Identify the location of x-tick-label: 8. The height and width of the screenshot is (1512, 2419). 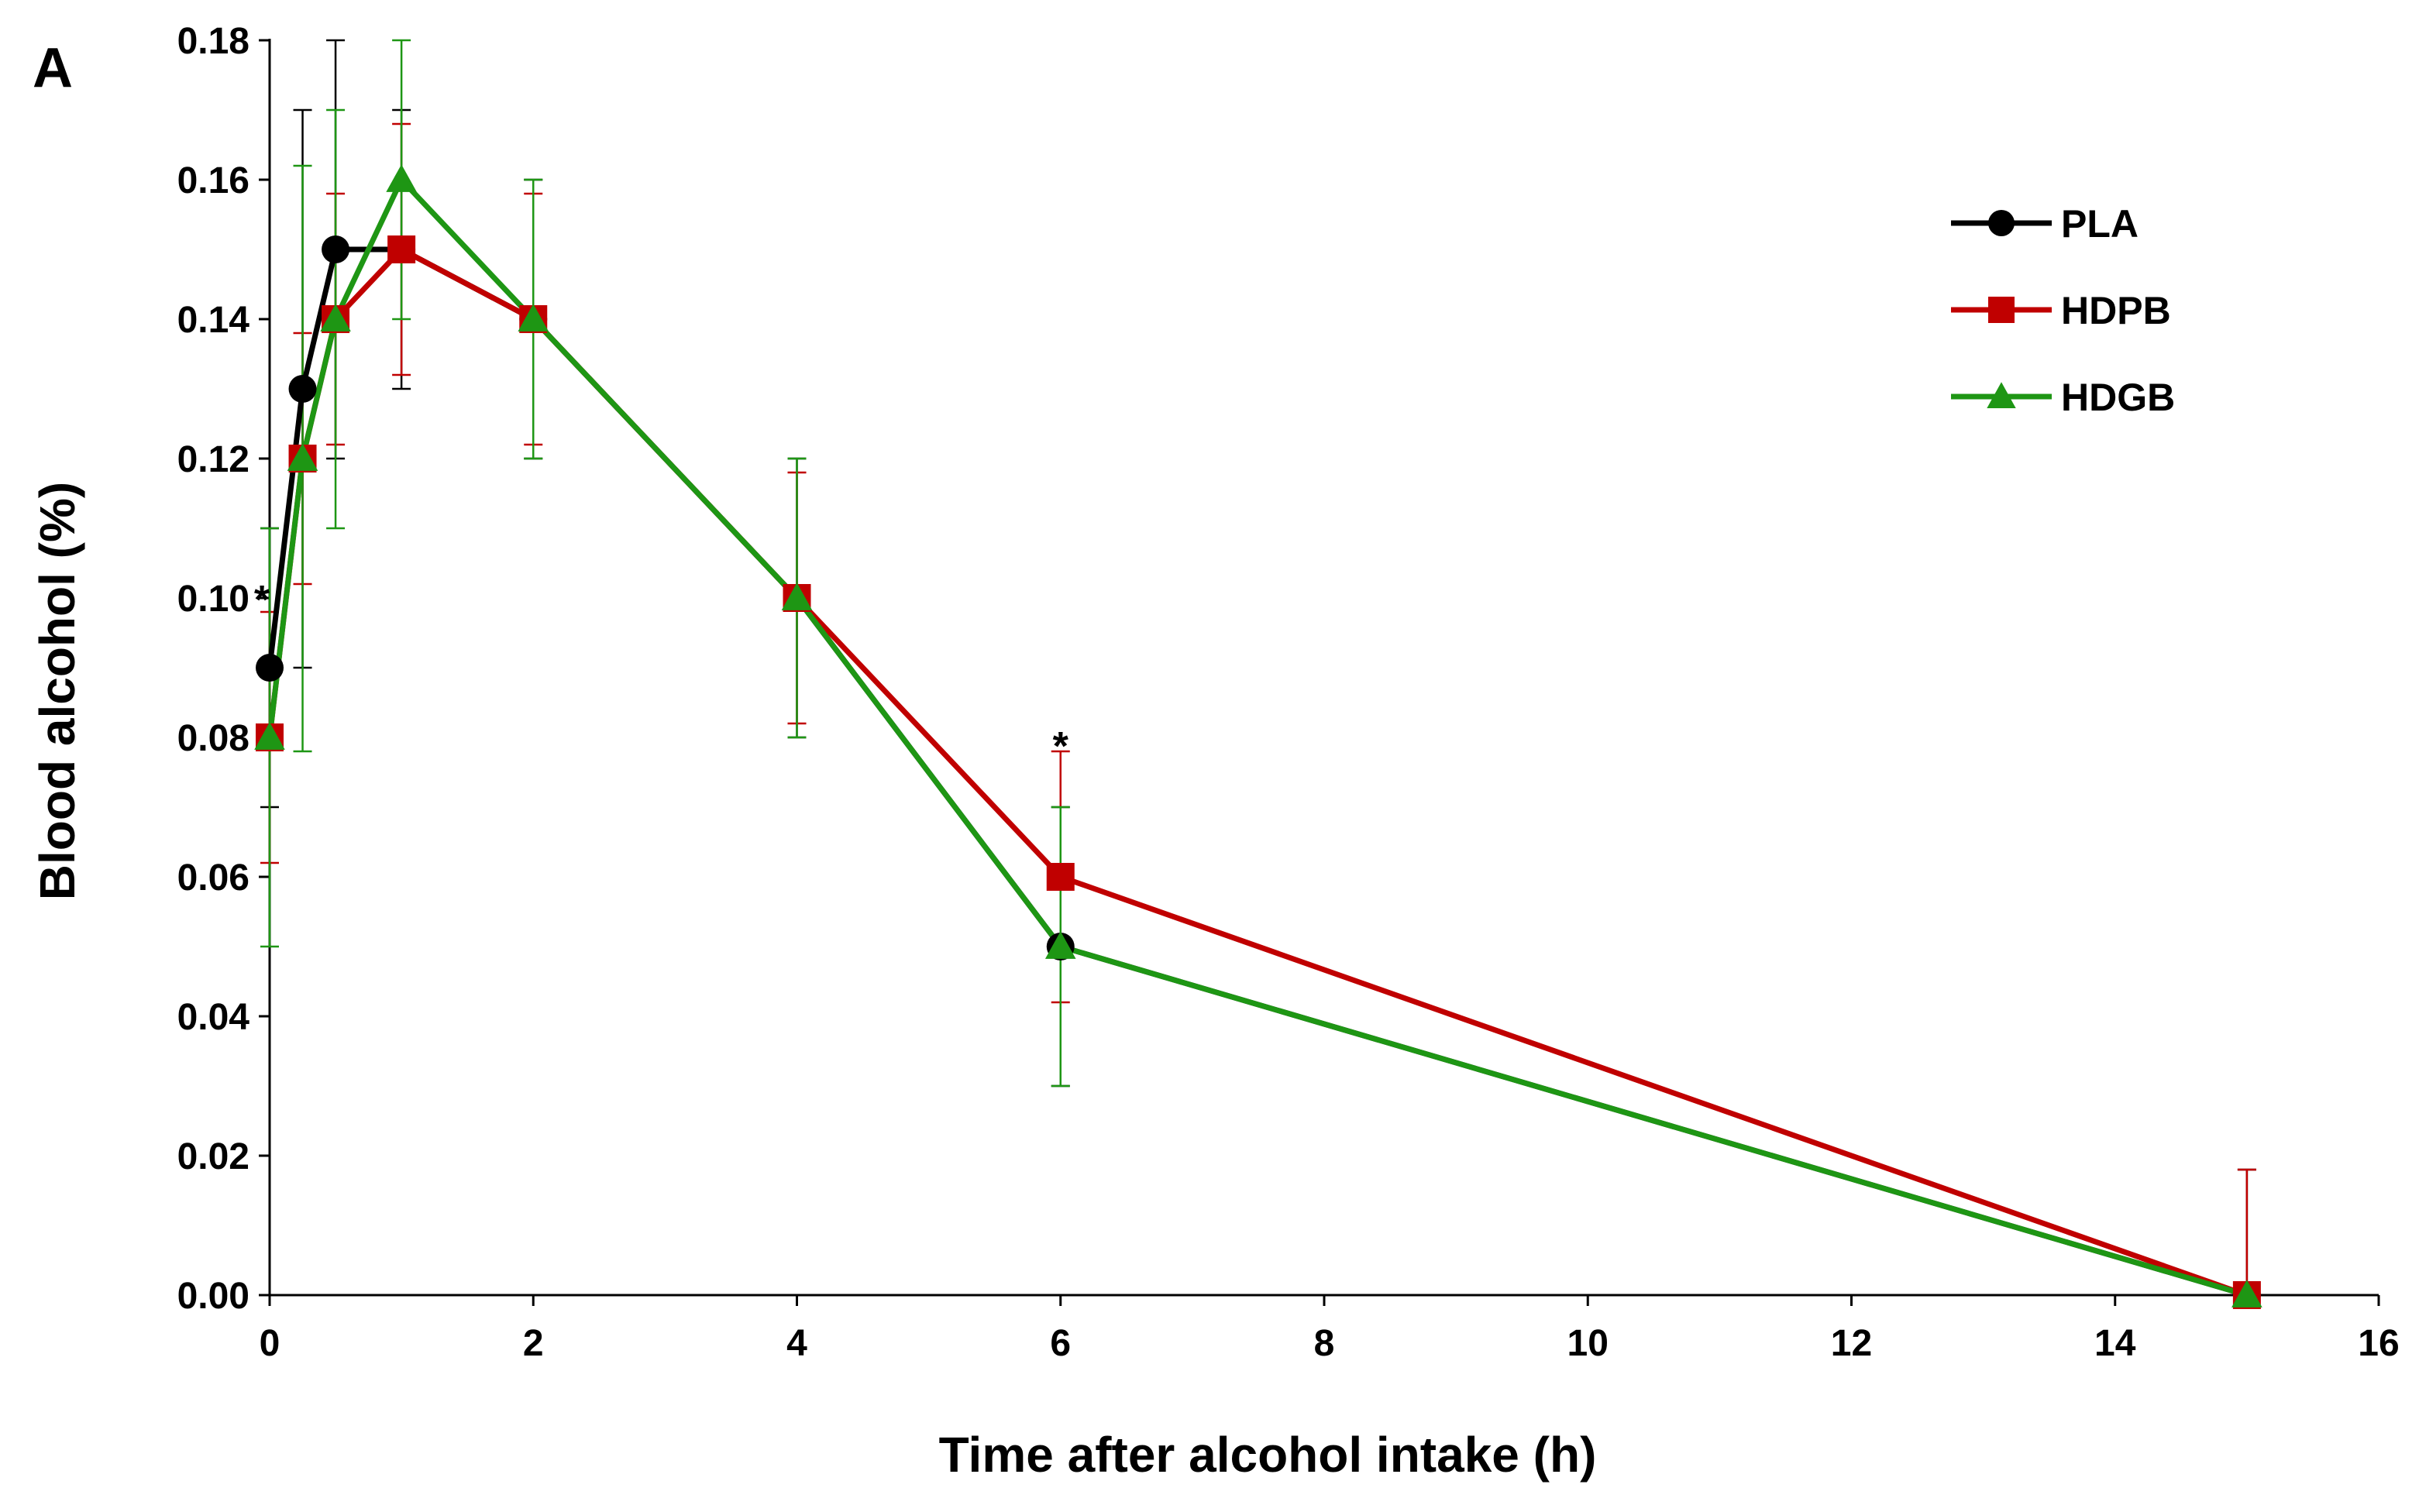
(1324, 1343).